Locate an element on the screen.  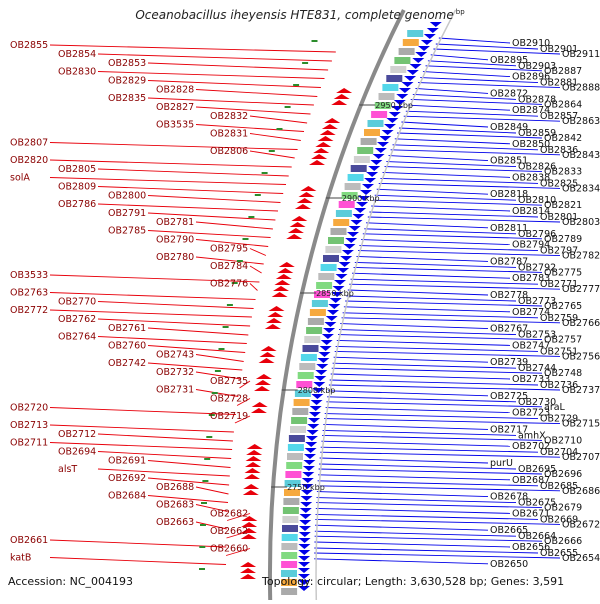
forward-gene-label: OB2770 is located at coordinates (77, 302).